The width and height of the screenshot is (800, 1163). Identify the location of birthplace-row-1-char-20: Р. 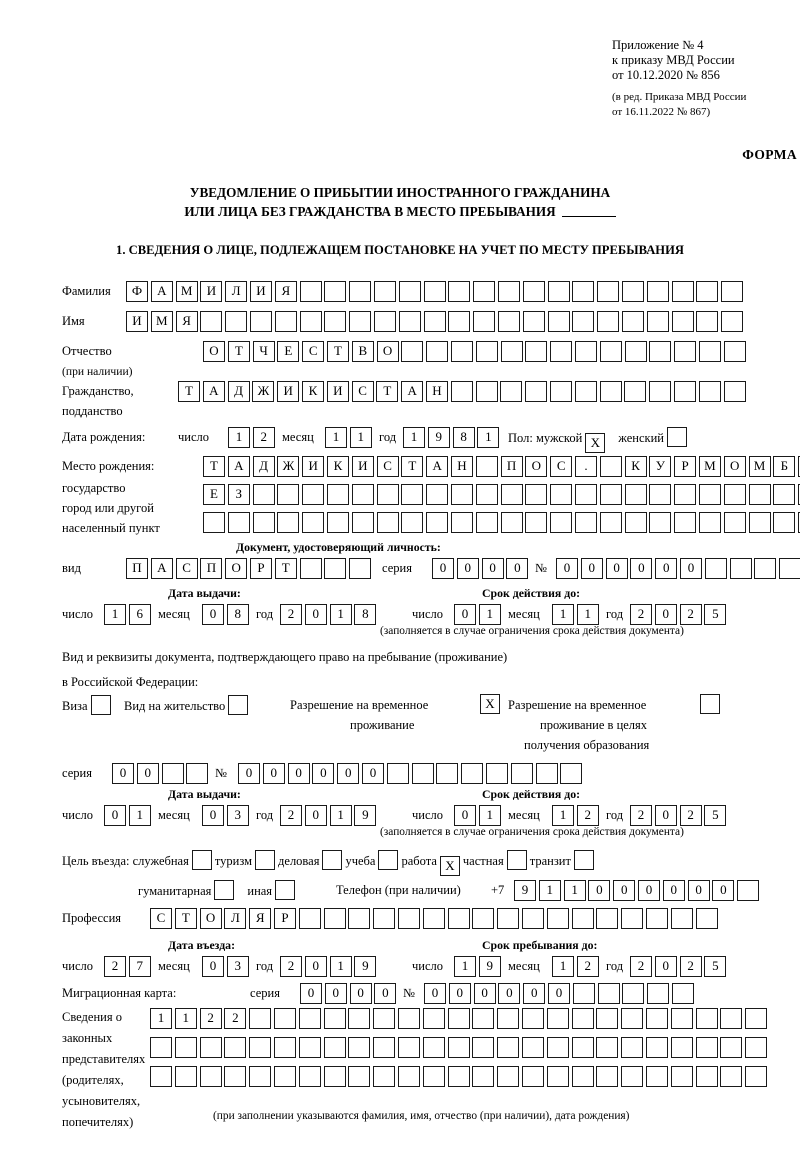
(685, 466).